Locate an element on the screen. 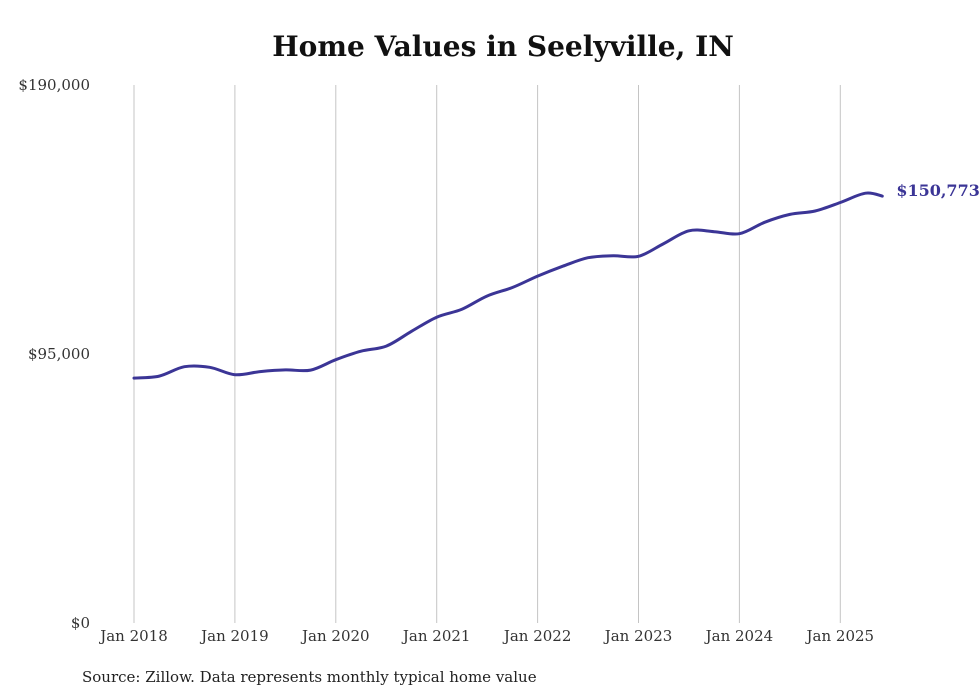 The height and width of the screenshot is (699, 980). chart-title: Home Values in Seelyville, IN is located at coordinates (503, 46).